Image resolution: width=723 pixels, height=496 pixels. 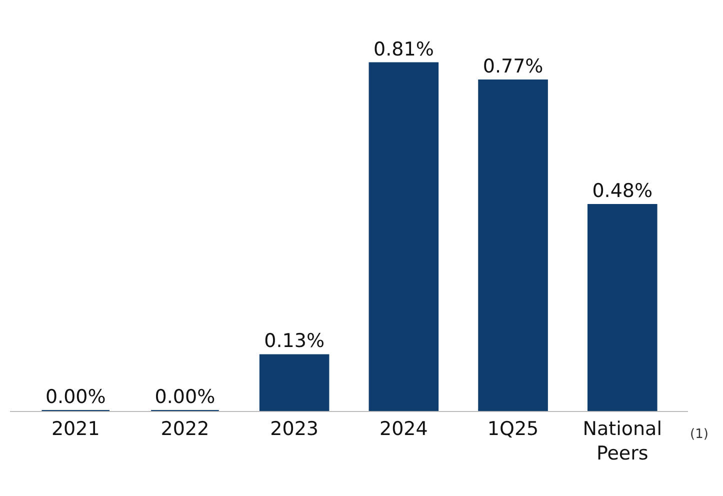 I want to click on x-tick-label: 2024, so click(x=404, y=429).